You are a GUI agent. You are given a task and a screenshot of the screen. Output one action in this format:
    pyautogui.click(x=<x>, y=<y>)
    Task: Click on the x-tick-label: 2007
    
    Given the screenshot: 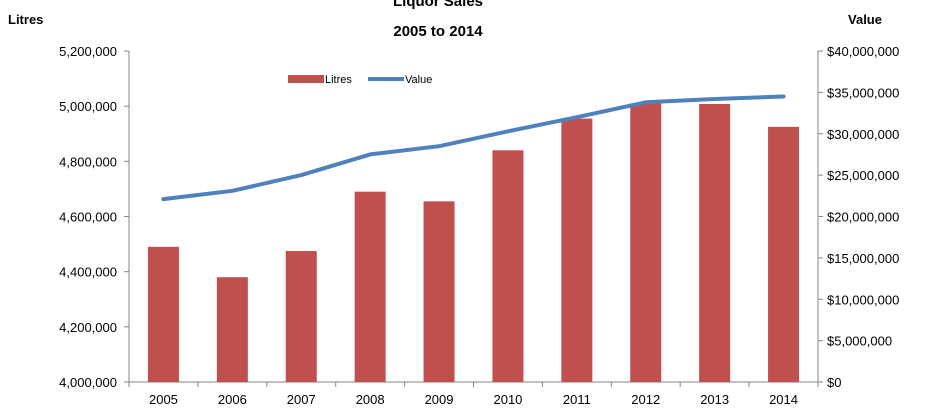 What is the action you would take?
    pyautogui.click(x=301, y=399)
    